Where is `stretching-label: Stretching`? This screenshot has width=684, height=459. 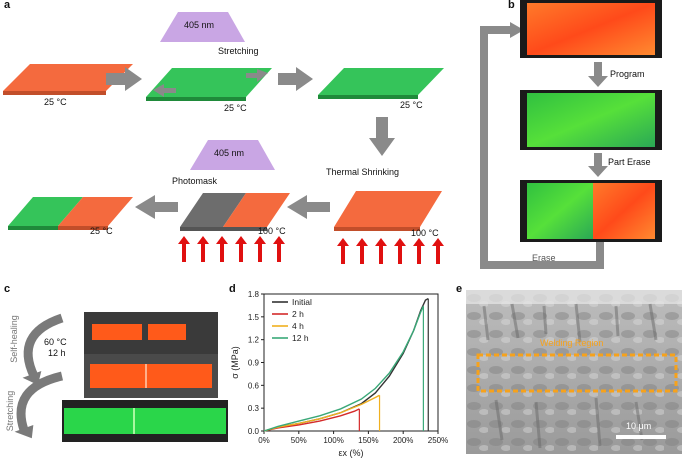
stretching-label: Stretching is located at coordinates (238, 51).